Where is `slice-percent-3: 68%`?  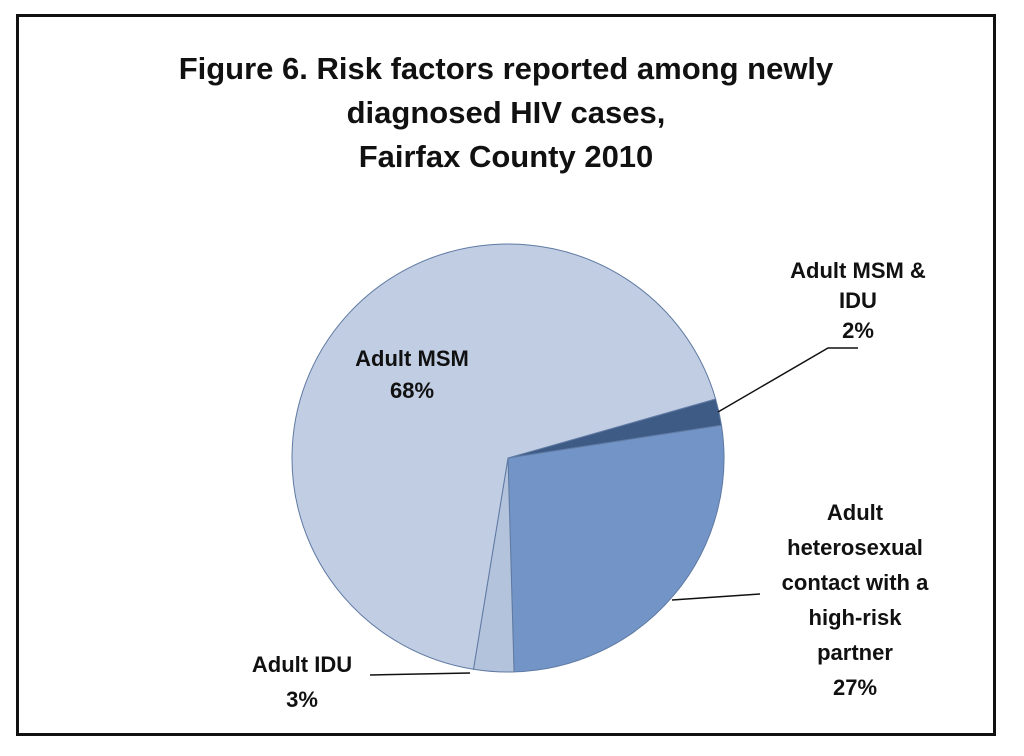 slice-percent-3: 68% is located at coordinates (412, 390).